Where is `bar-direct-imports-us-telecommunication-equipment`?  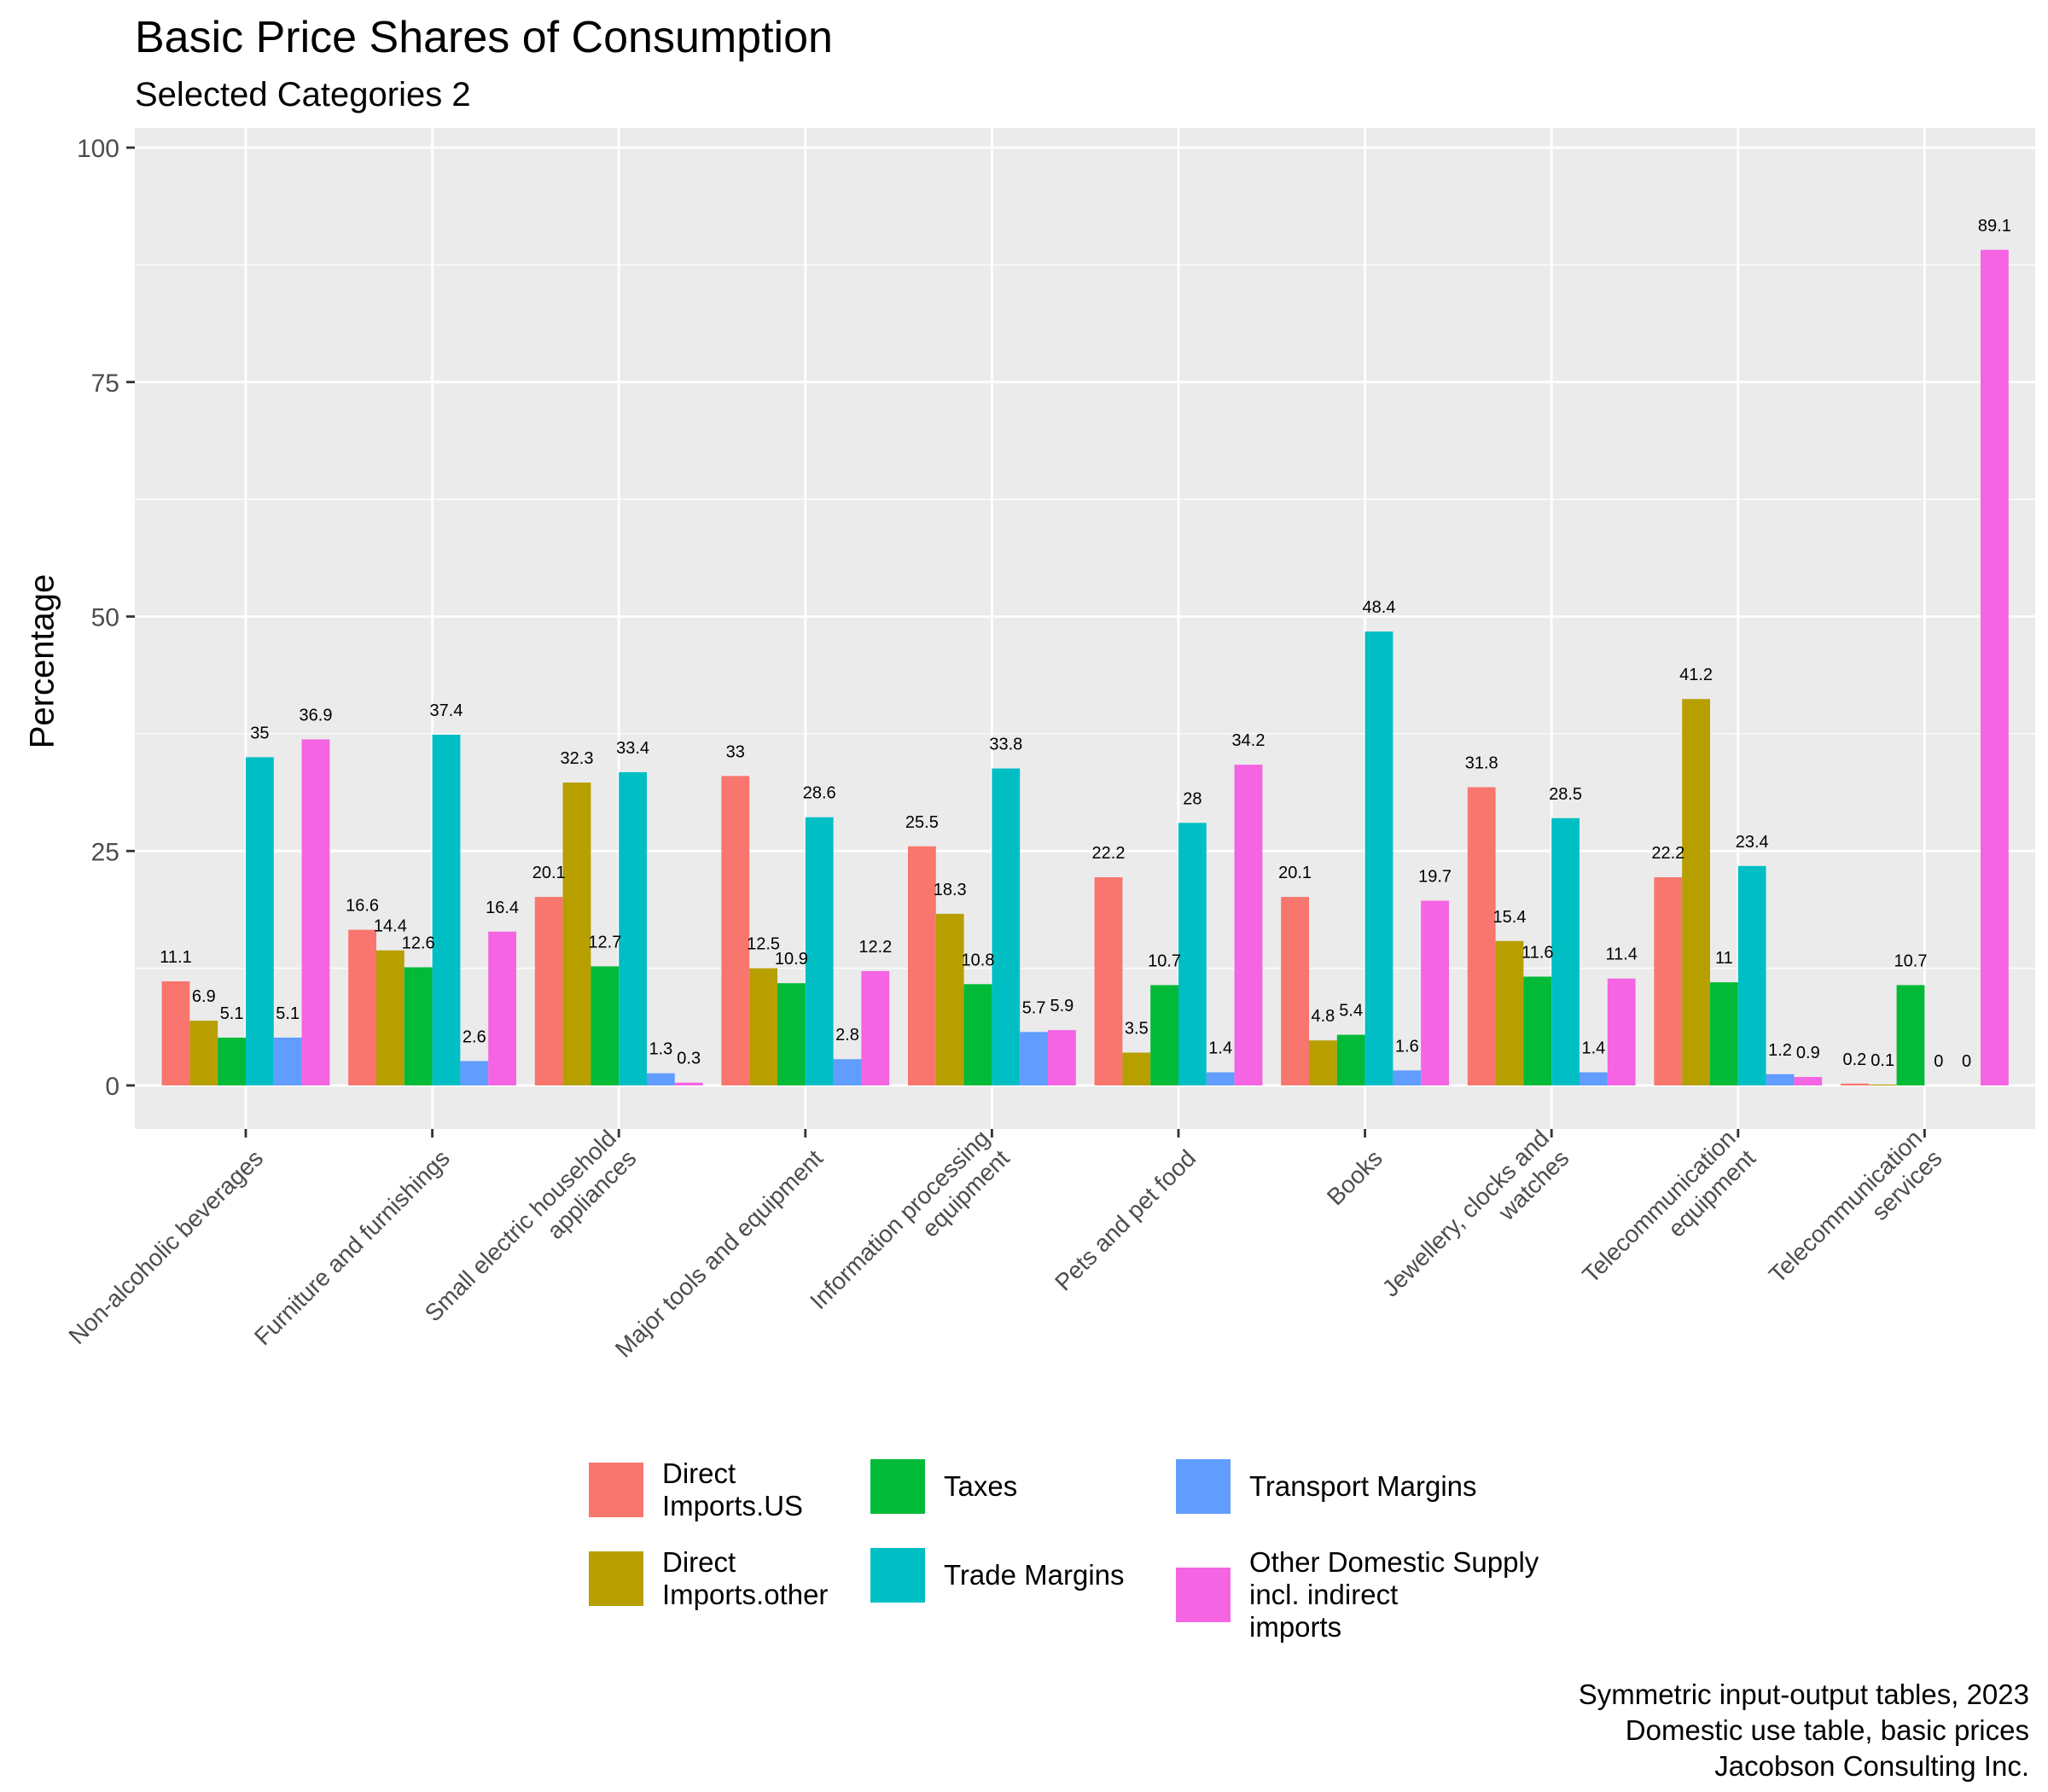 bar-direct-imports-us-telecommunication-equipment is located at coordinates (1668, 981).